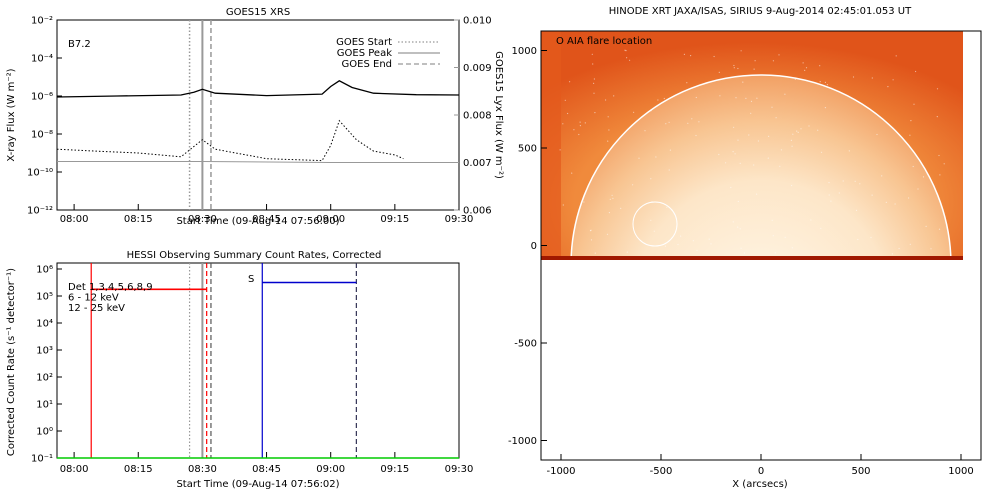 This screenshot has width=1000, height=500. What do you see at coordinates (110, 287) in the screenshot?
I see `hessi-legend-label: Det 1,3,4,5,6,8,9` at bounding box center [110, 287].